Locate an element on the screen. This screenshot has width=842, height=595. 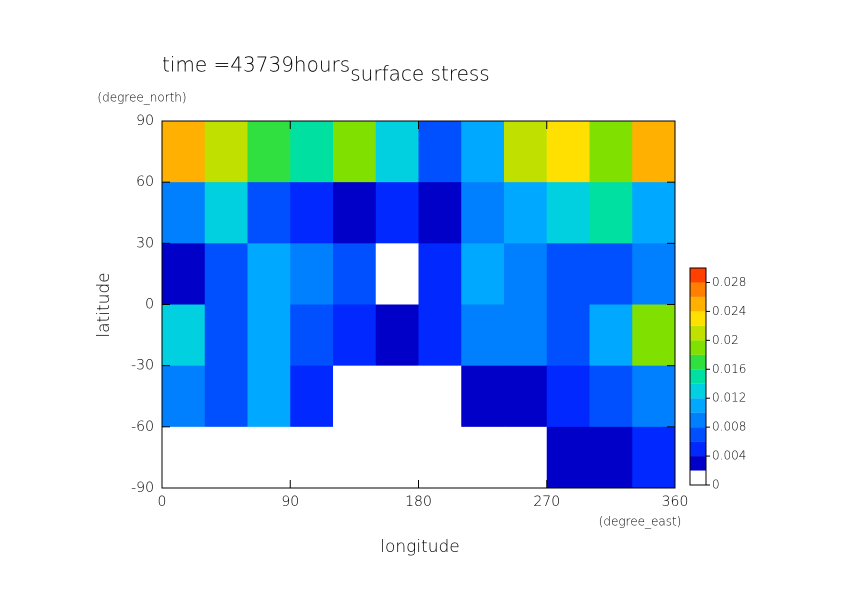
colorbar-tick-label: 0.004 is located at coordinates (729, 456).